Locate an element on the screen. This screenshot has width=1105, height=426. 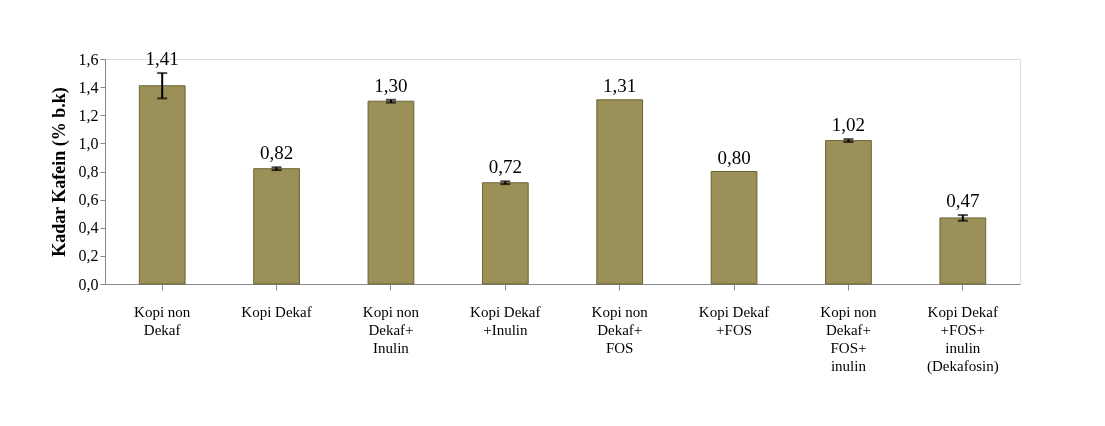
y-axis-title: Kadar Kafein (% b.k) is located at coordinates (59, 172).